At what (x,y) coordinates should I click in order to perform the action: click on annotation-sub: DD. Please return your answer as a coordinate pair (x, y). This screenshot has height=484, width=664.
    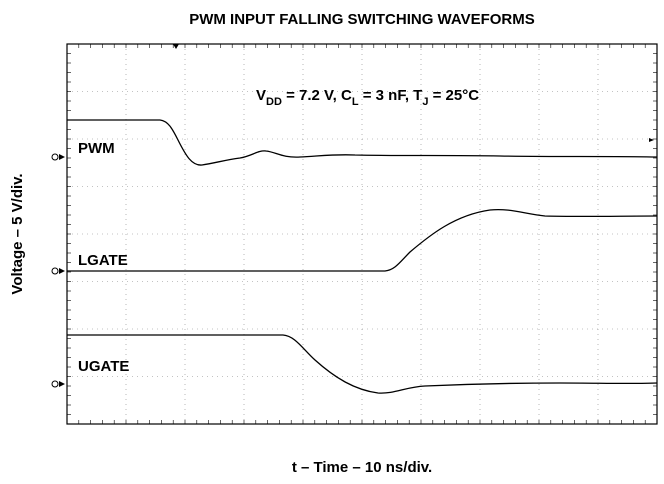
    Looking at the image, I should click on (274, 102).